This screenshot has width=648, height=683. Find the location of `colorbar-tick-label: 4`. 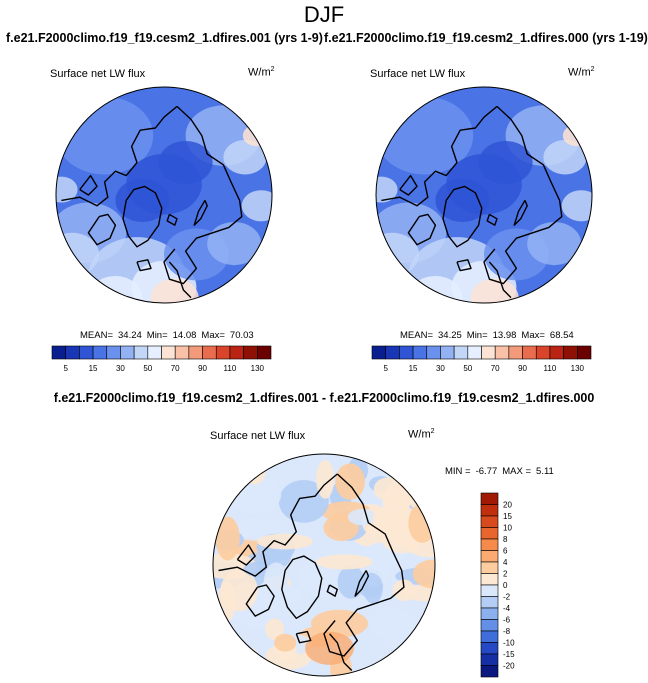

colorbar-tick-label: 4 is located at coordinates (505, 562).